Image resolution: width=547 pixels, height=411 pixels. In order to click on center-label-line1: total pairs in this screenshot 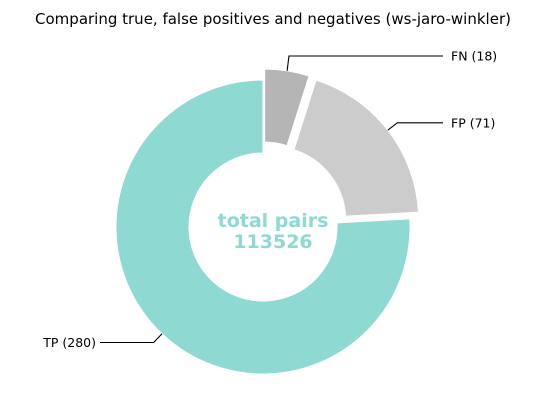, I will do `click(273, 221)`.